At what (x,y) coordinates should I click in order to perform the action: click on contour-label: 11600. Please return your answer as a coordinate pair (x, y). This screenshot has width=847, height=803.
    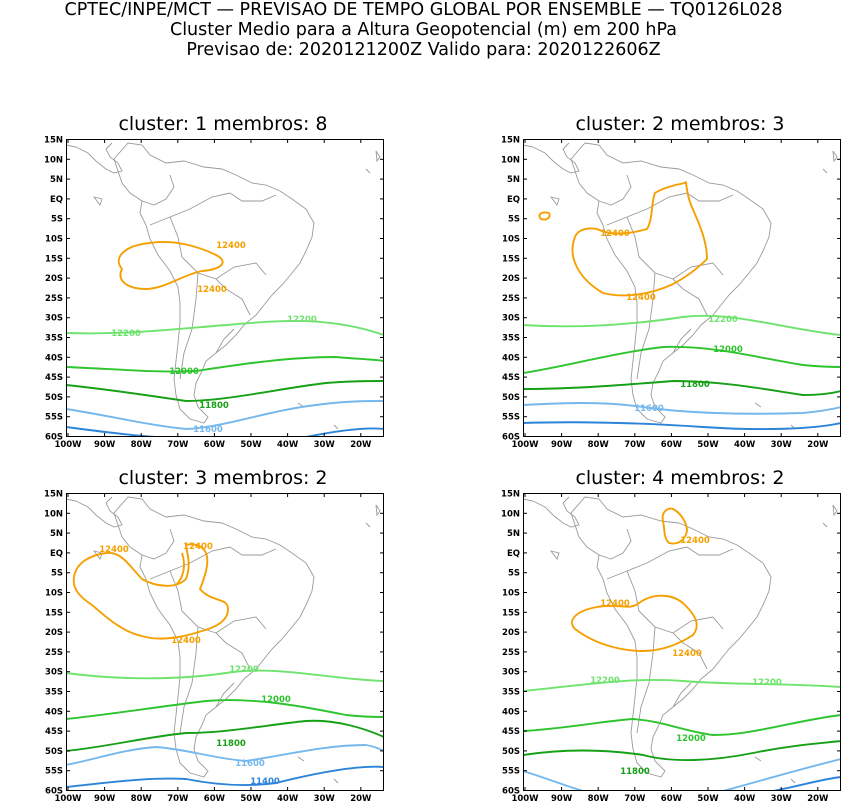
    Looking at the image, I should click on (649, 409).